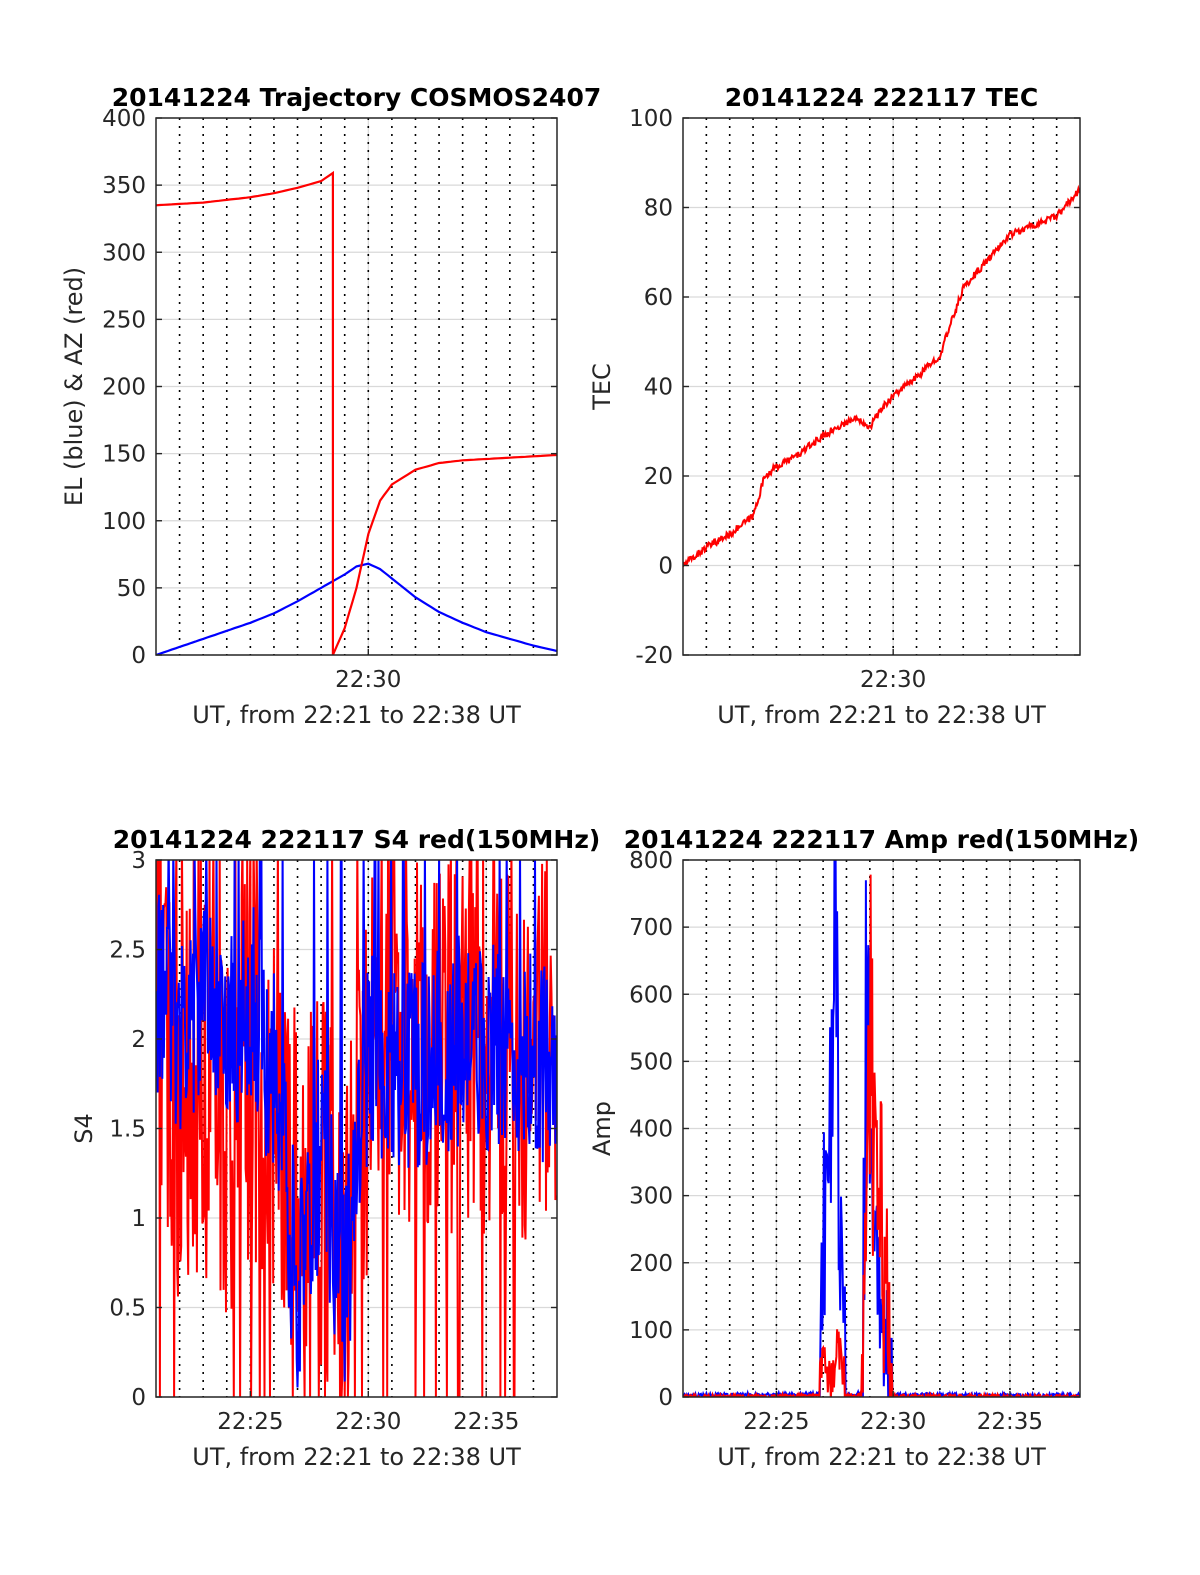 Image resolution: width=1200 pixels, height=1575 pixels. Describe the element at coordinates (357, 97) in the screenshot. I see `chart-title: 20141224 Trajectory COSMOS2407` at that location.